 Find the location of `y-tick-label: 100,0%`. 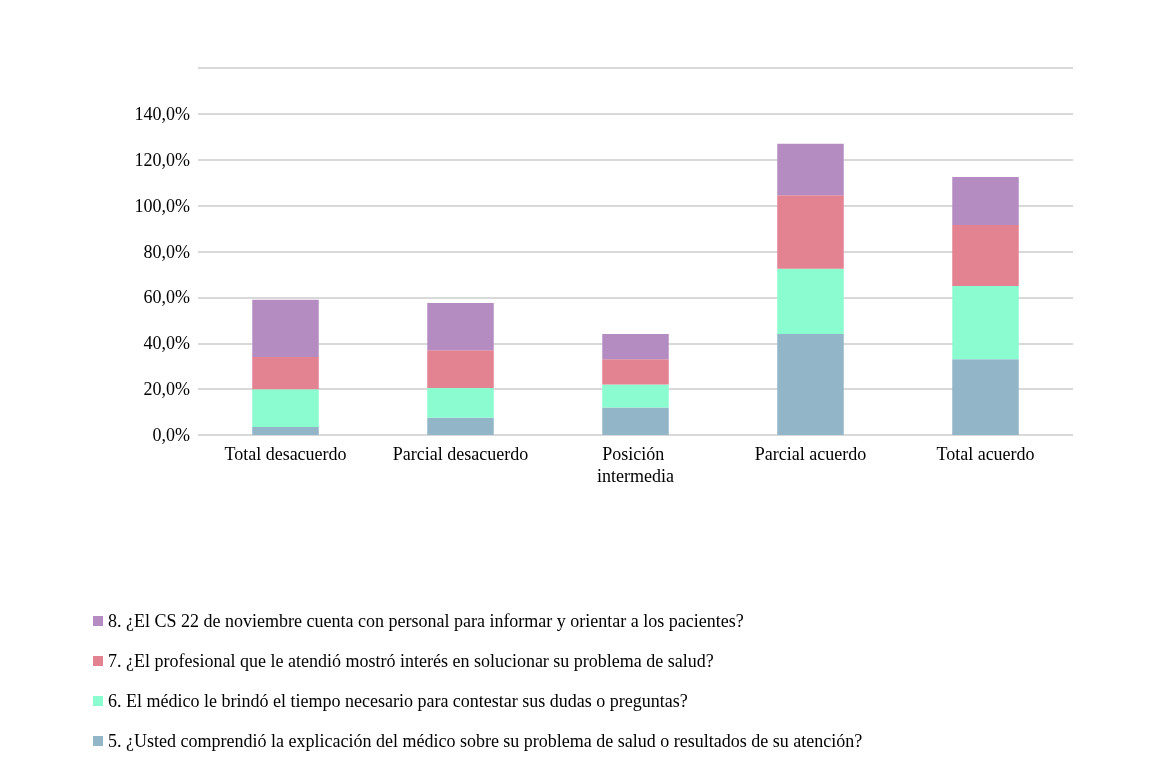

y-tick-label: 100,0% is located at coordinates (162, 205).